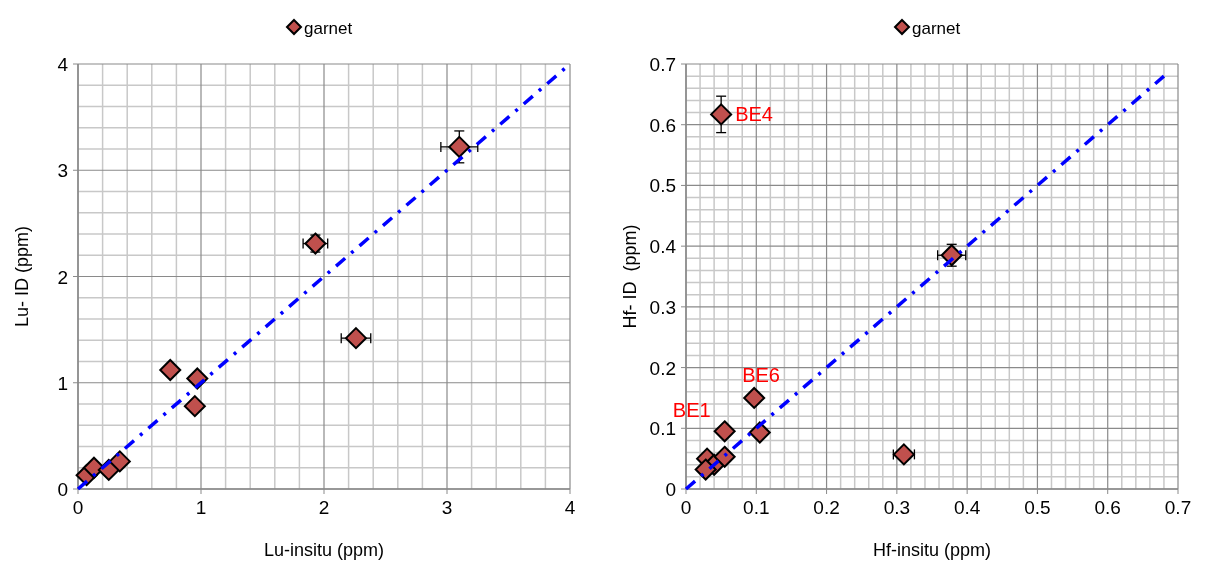 This screenshot has width=1211, height=571. What do you see at coordinates (1037, 507) in the screenshot?
I see `x-tick-label: 0.5` at bounding box center [1037, 507].